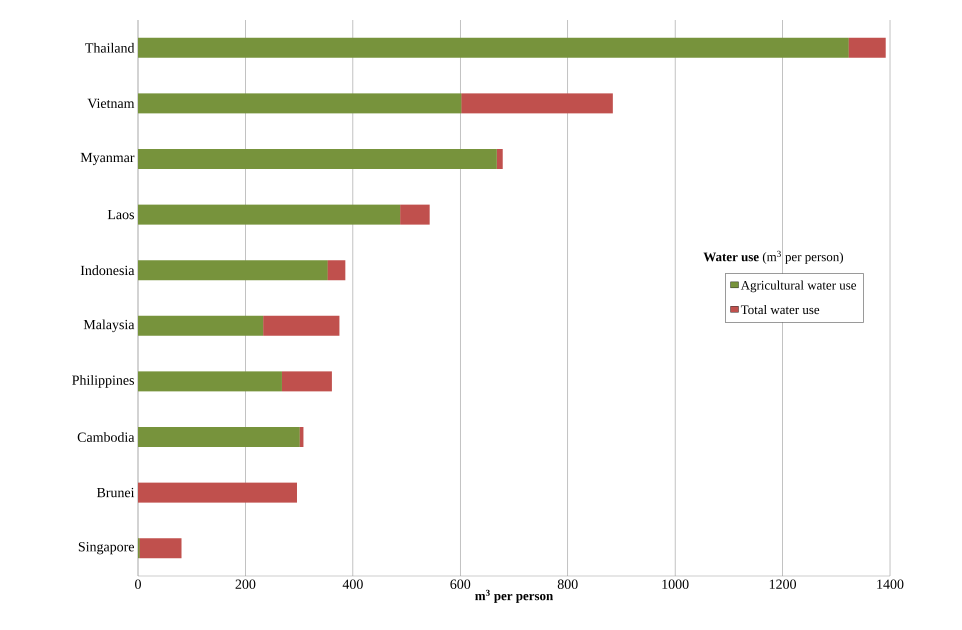  What do you see at coordinates (798, 286) in the screenshot?
I see `legend-label: Agricultural water use` at bounding box center [798, 286].